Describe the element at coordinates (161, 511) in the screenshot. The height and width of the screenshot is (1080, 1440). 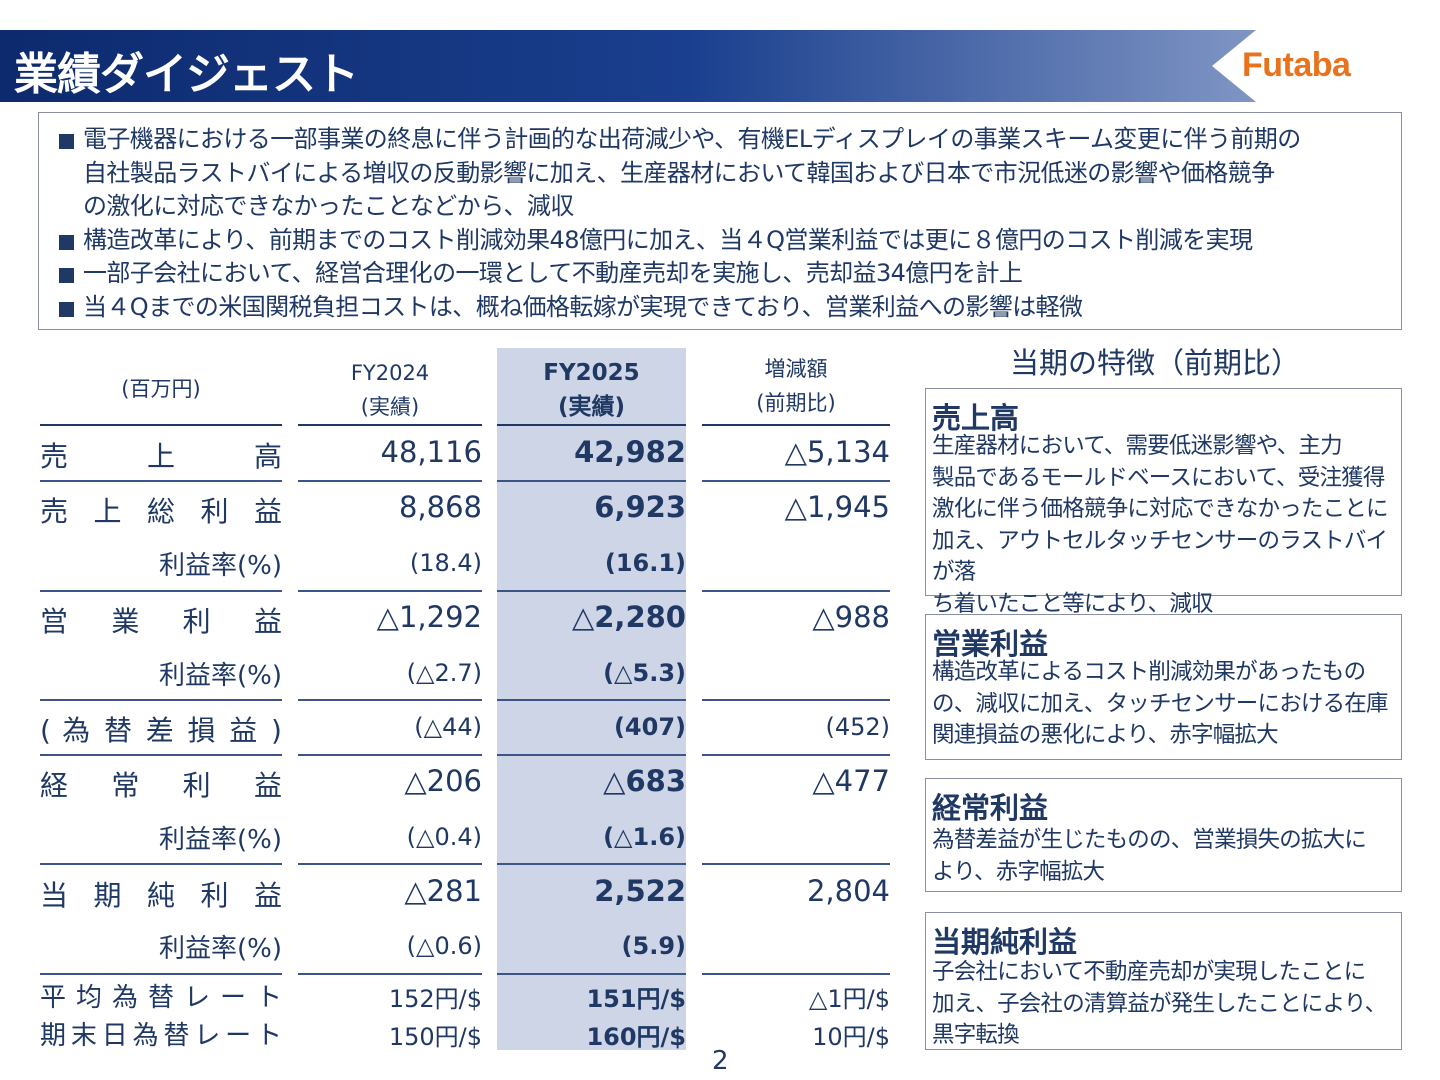
I see `row-label: 売 上 総 利 益` at that location.